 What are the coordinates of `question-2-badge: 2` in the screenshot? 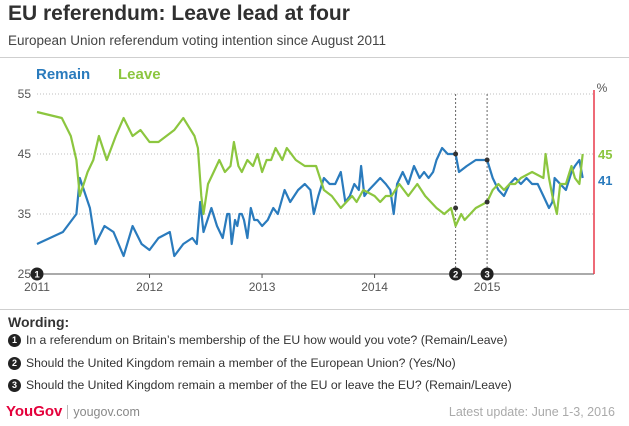 It's located at (14, 363).